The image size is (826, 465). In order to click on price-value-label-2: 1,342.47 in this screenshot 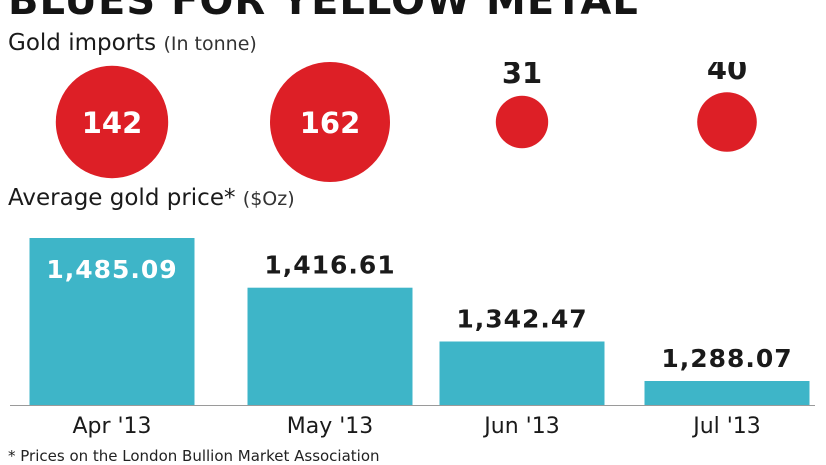, I will do `click(521, 319)`.